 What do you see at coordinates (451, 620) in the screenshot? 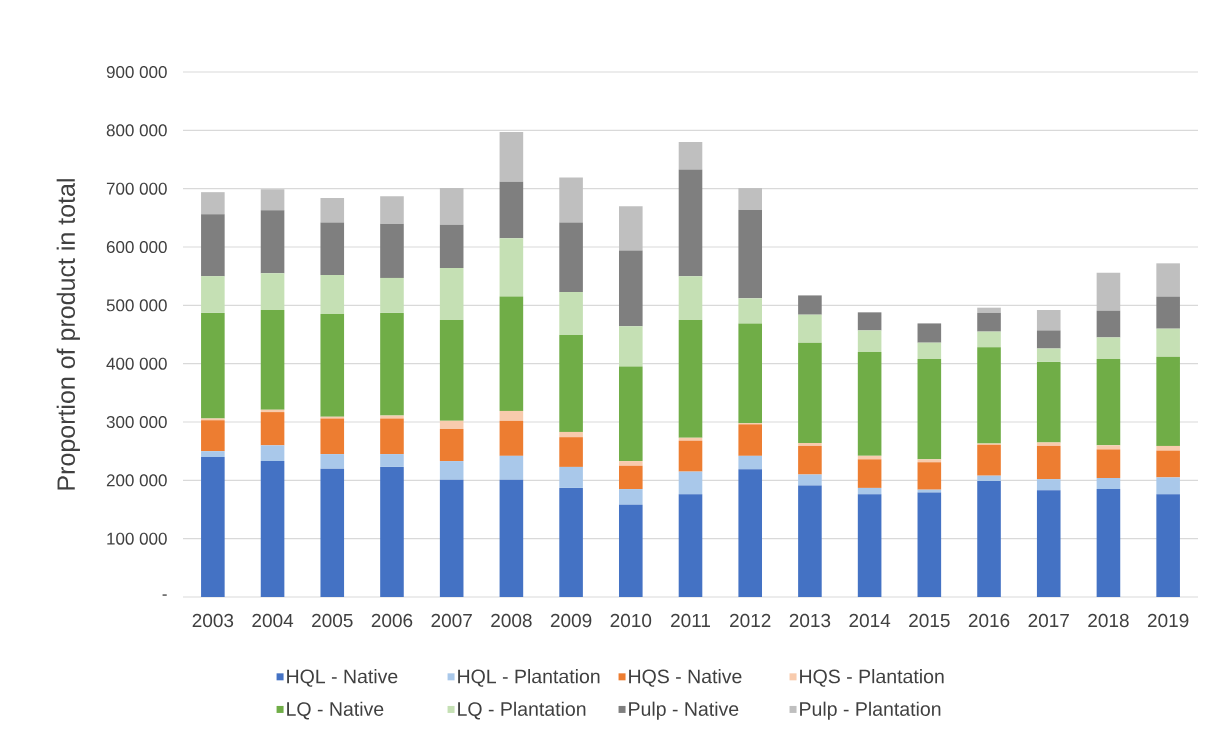
I see `x-tick-label: 2007` at bounding box center [451, 620].